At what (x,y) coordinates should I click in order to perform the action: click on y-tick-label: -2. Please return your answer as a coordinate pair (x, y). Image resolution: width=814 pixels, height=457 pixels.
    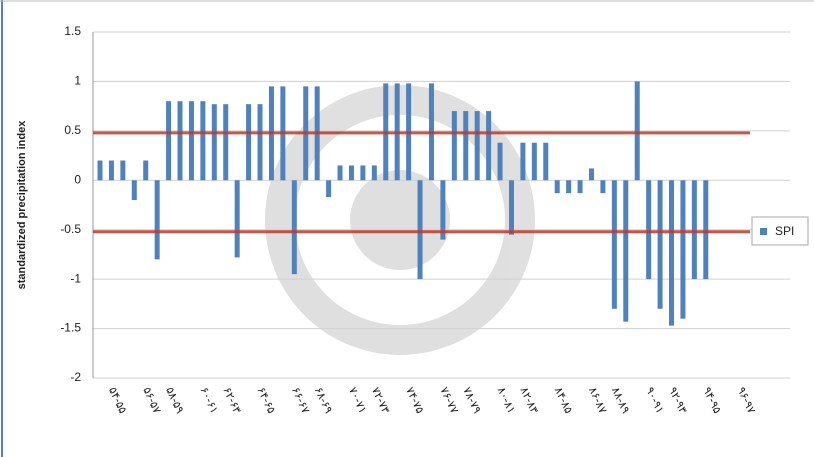
    Looking at the image, I should click on (75, 377).